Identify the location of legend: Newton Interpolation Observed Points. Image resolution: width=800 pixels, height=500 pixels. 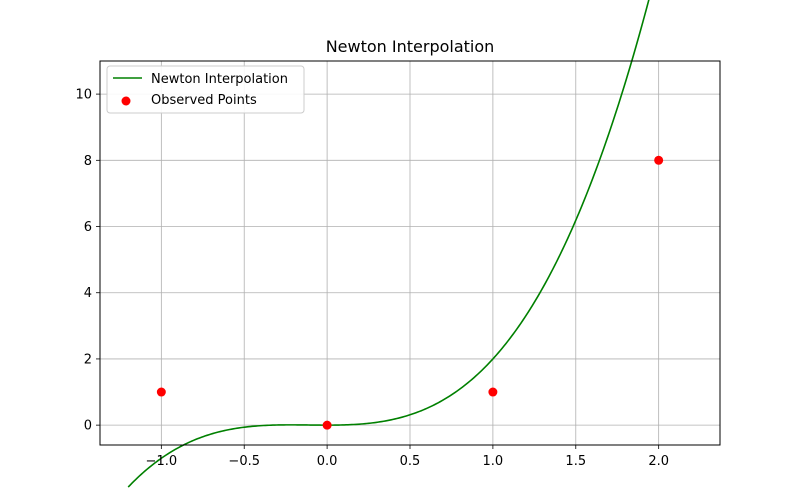
(205, 89).